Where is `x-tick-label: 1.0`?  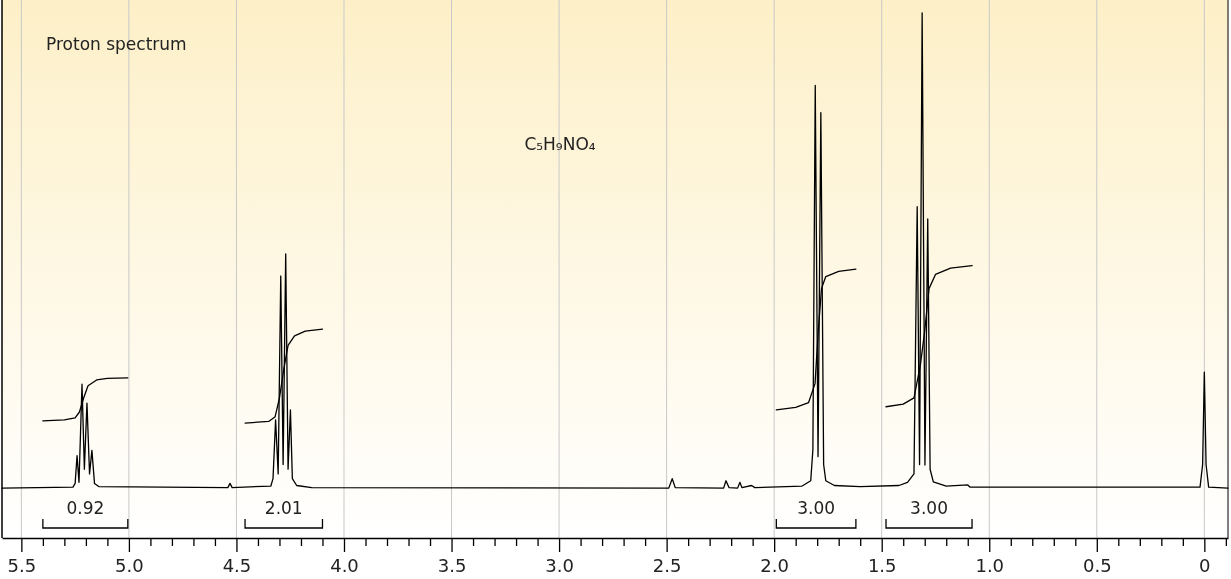
x-tick-label: 1.0 is located at coordinates (990, 565).